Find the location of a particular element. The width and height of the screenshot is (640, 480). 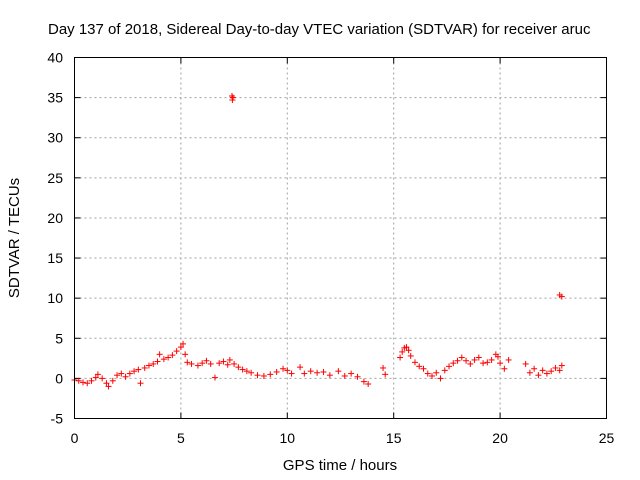

y-tick-label: 30 is located at coordinates (55, 138).